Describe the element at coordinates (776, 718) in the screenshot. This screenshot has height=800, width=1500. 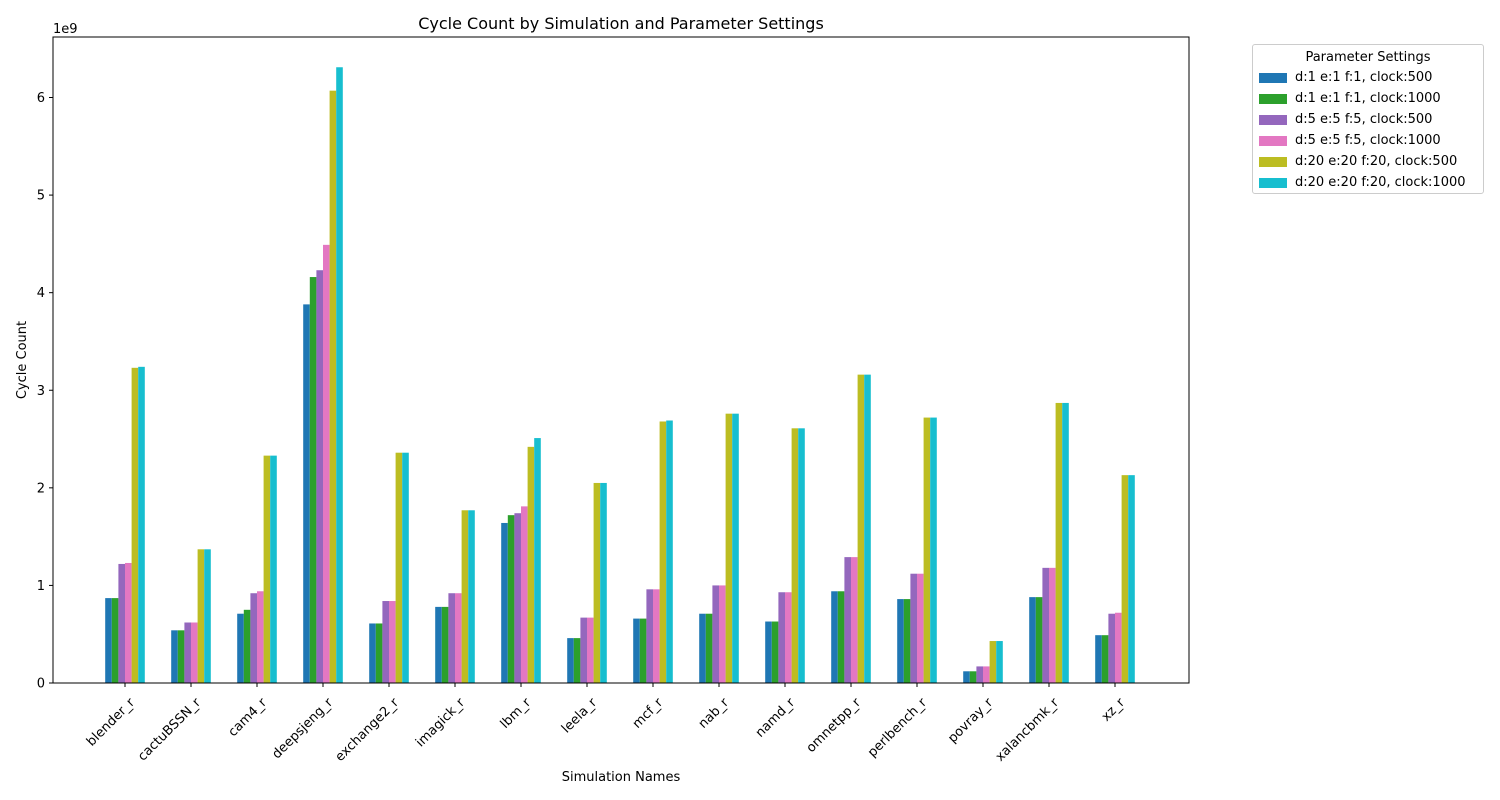
I see `x-tick-label-namd_r: namd_r` at that location.